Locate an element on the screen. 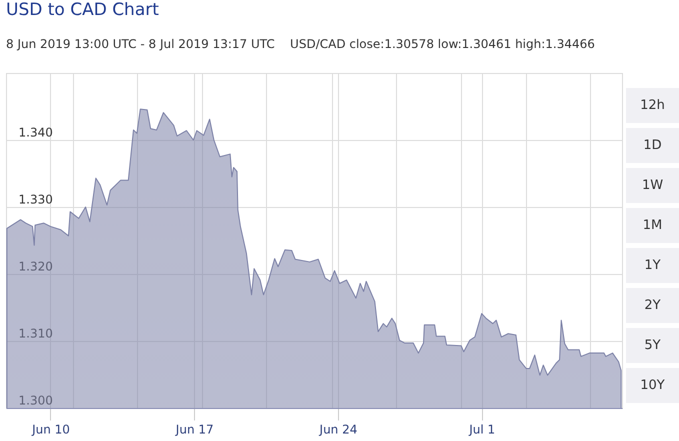 This screenshot has height=441, width=679. x-tick-label: Jun 24 is located at coordinates (338, 429).